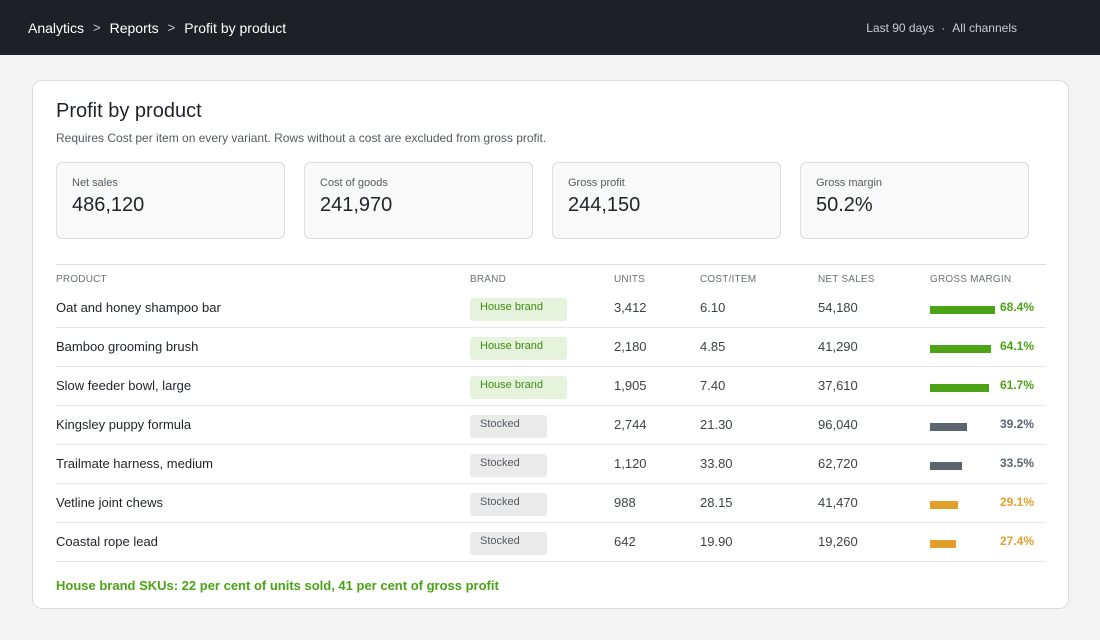  Describe the element at coordinates (838, 424) in the screenshot. I see `net-sales-value: 96,040` at that location.